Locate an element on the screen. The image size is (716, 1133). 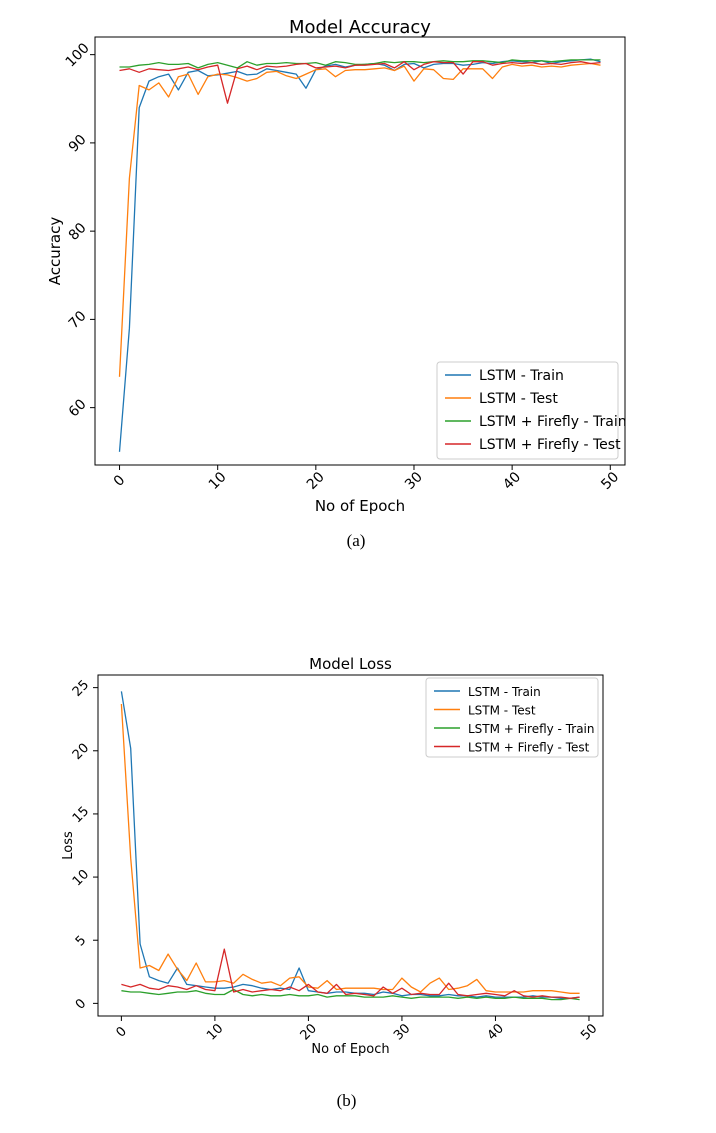
y-tick-label: 10 is located at coordinates (81, 878).